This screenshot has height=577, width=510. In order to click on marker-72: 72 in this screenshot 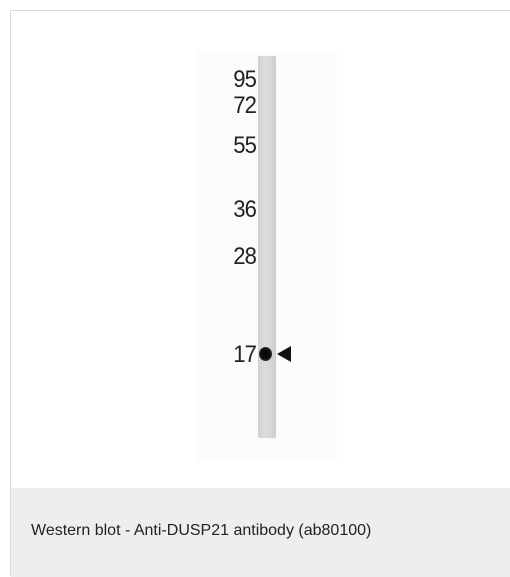, I will do `click(245, 105)`.